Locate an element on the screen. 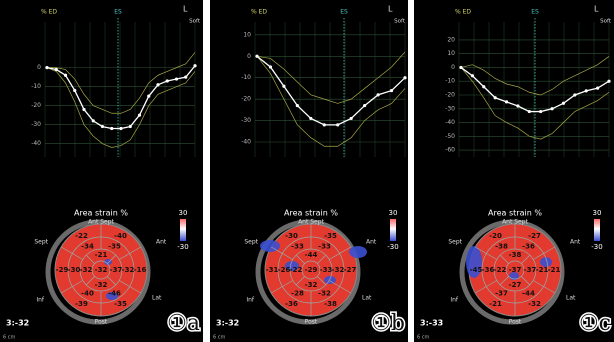  segment-value: -20 is located at coordinates (495, 236).